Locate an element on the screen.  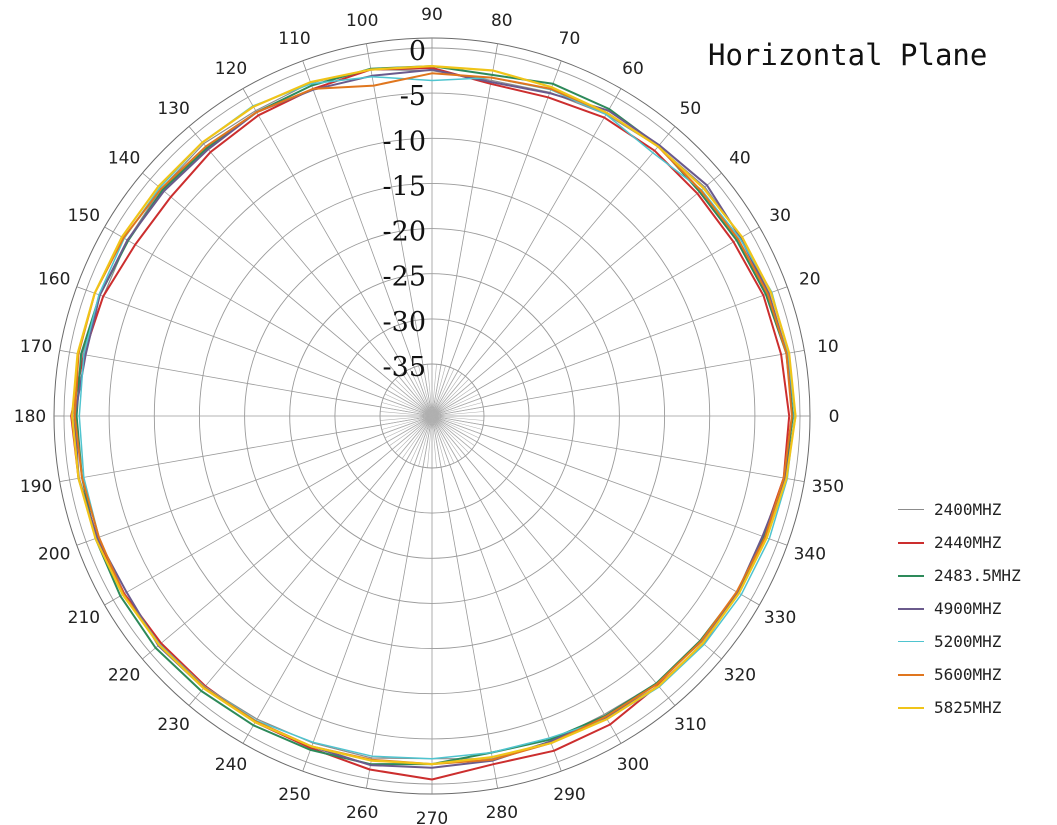
angle-tick-label: 210 is located at coordinates (84, 618).